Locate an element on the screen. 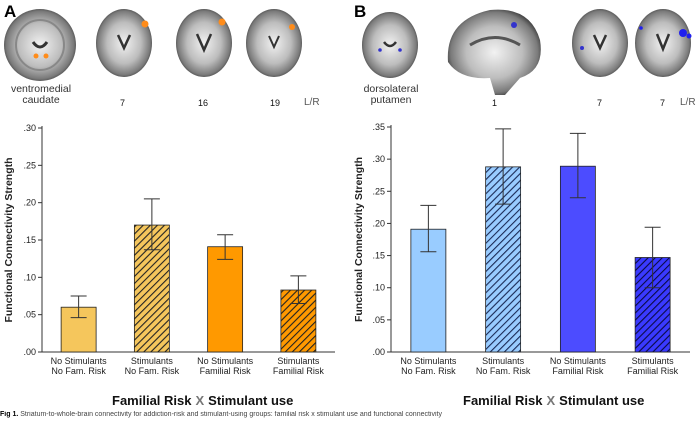 This screenshot has width=700, height=421. brain-axial-a2 is located at coordinates (204, 43).